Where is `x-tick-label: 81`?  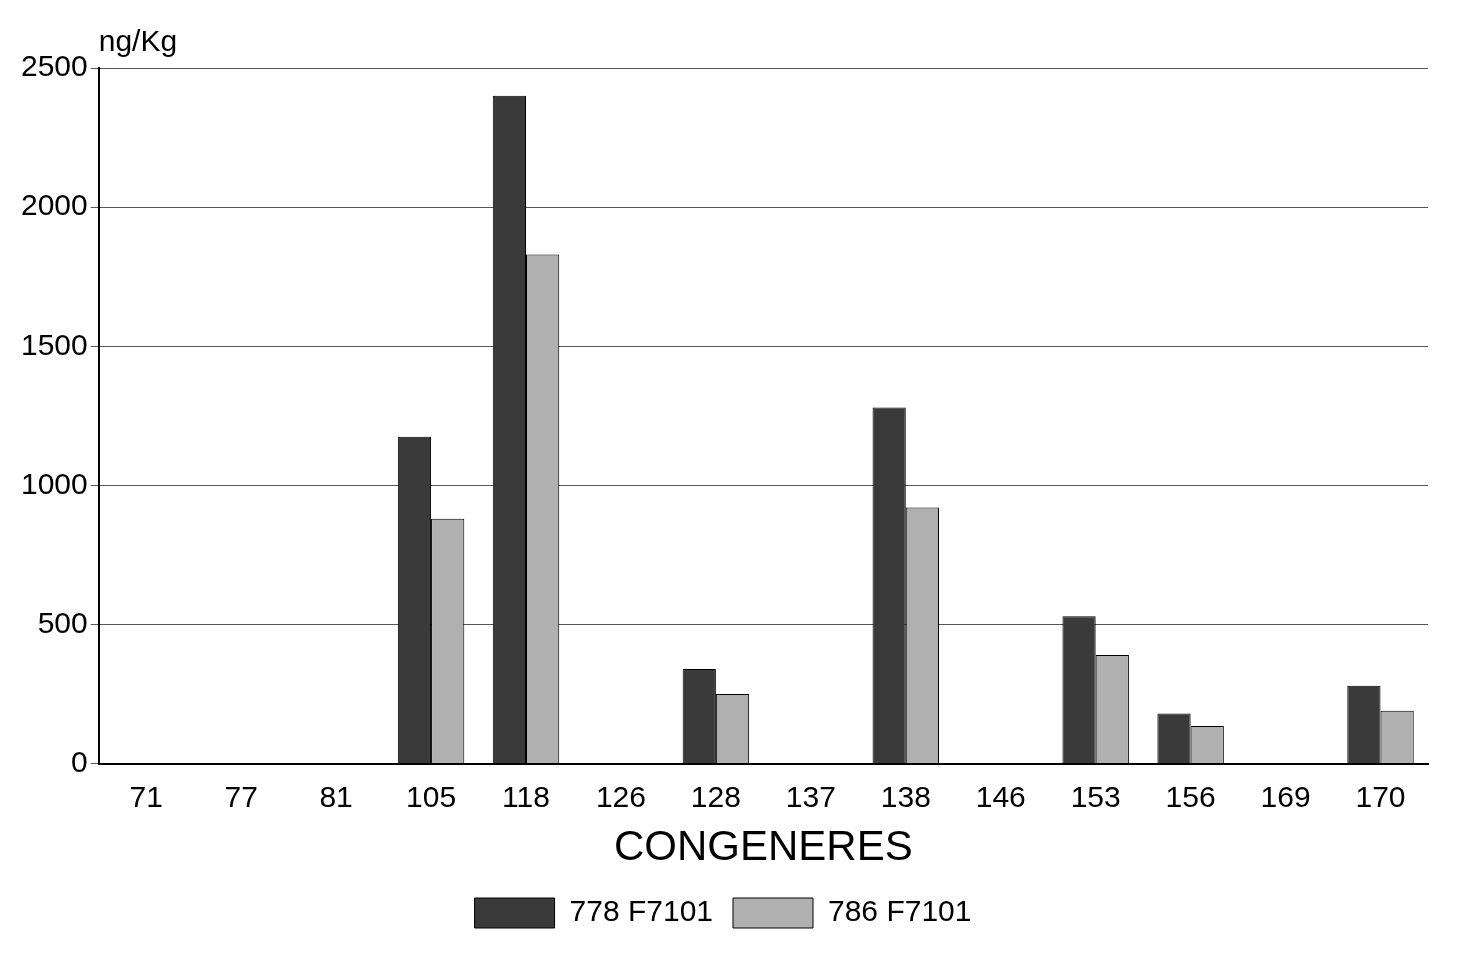
x-tick-label: 81 is located at coordinates (336, 796).